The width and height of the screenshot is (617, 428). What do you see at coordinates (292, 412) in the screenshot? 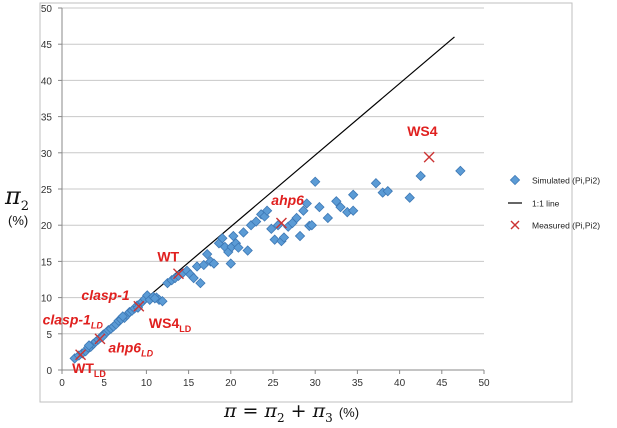
I see `x-axis-label: π = π2 + π3 (%)` at bounding box center [292, 412].